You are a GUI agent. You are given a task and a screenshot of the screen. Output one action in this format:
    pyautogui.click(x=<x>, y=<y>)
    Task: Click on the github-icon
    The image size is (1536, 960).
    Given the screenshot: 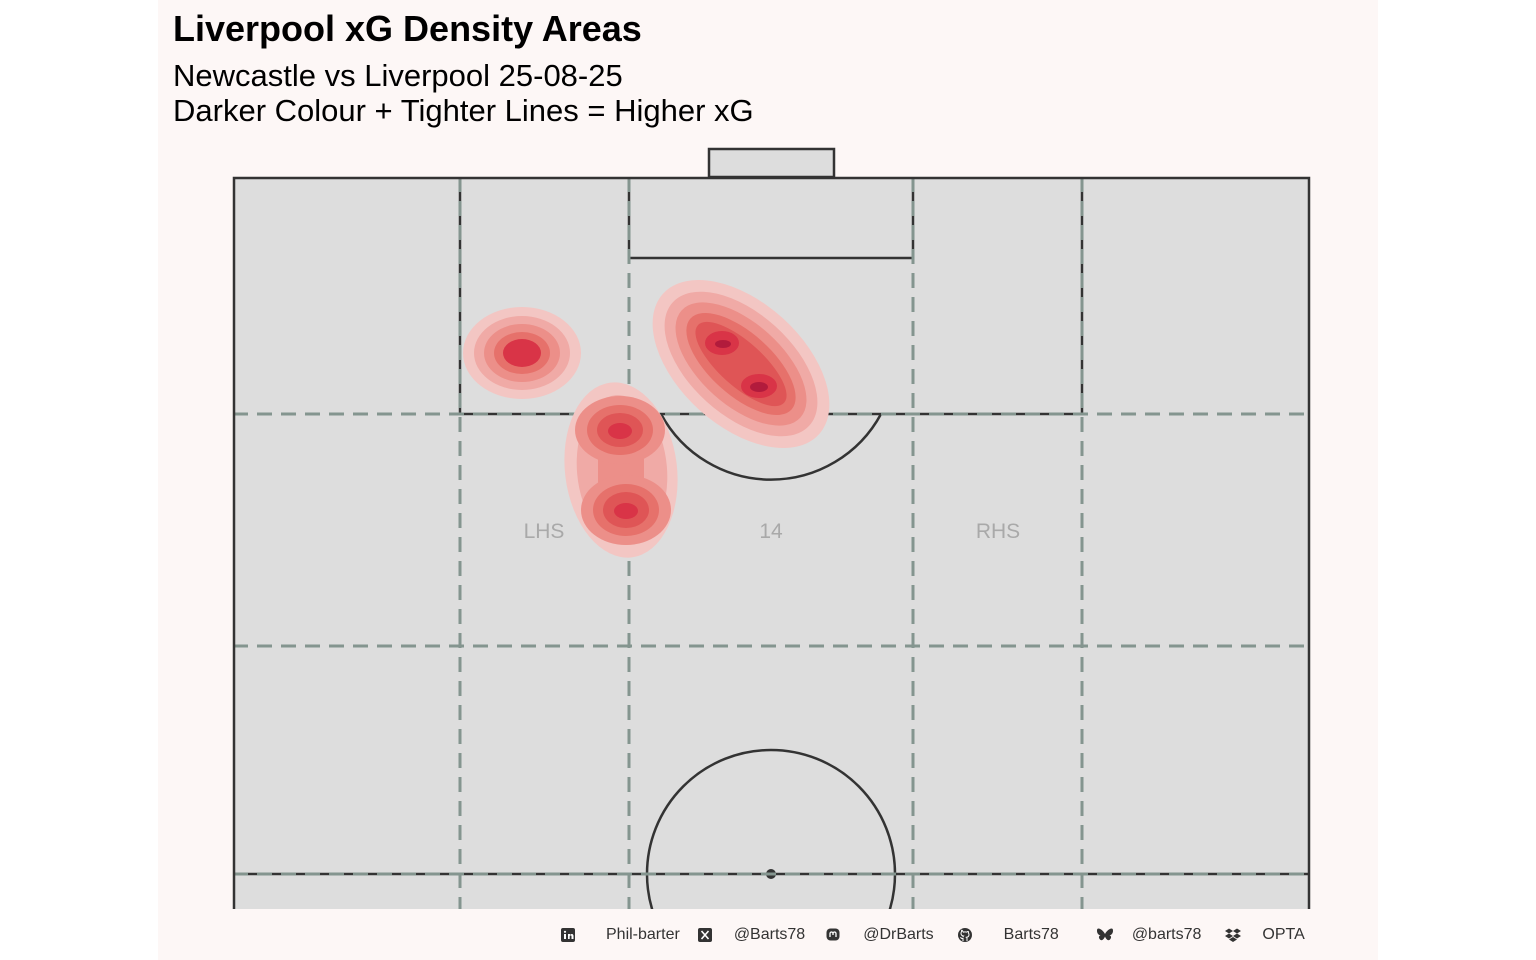 What is the action you would take?
    pyautogui.click(x=965, y=935)
    